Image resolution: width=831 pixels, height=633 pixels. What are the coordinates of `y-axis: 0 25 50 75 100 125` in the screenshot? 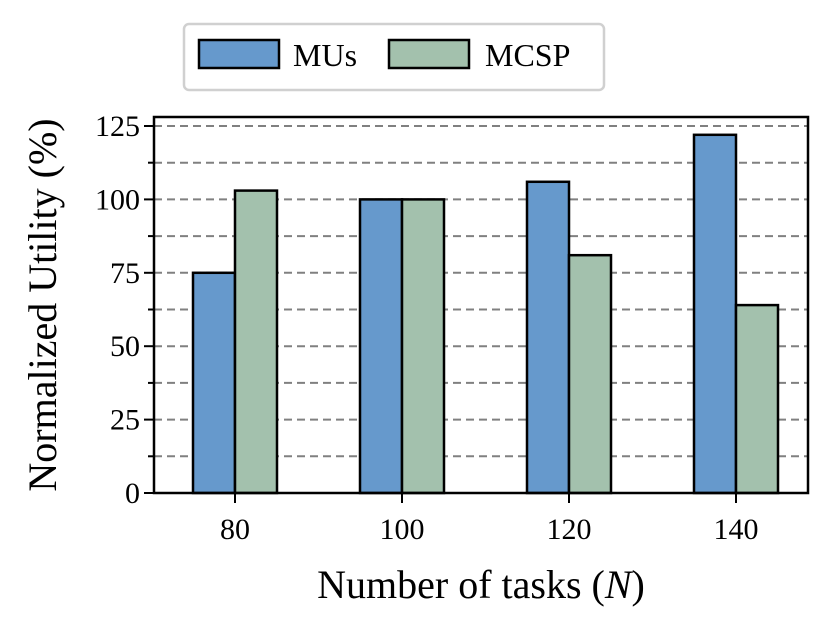 It's located at (124, 310).